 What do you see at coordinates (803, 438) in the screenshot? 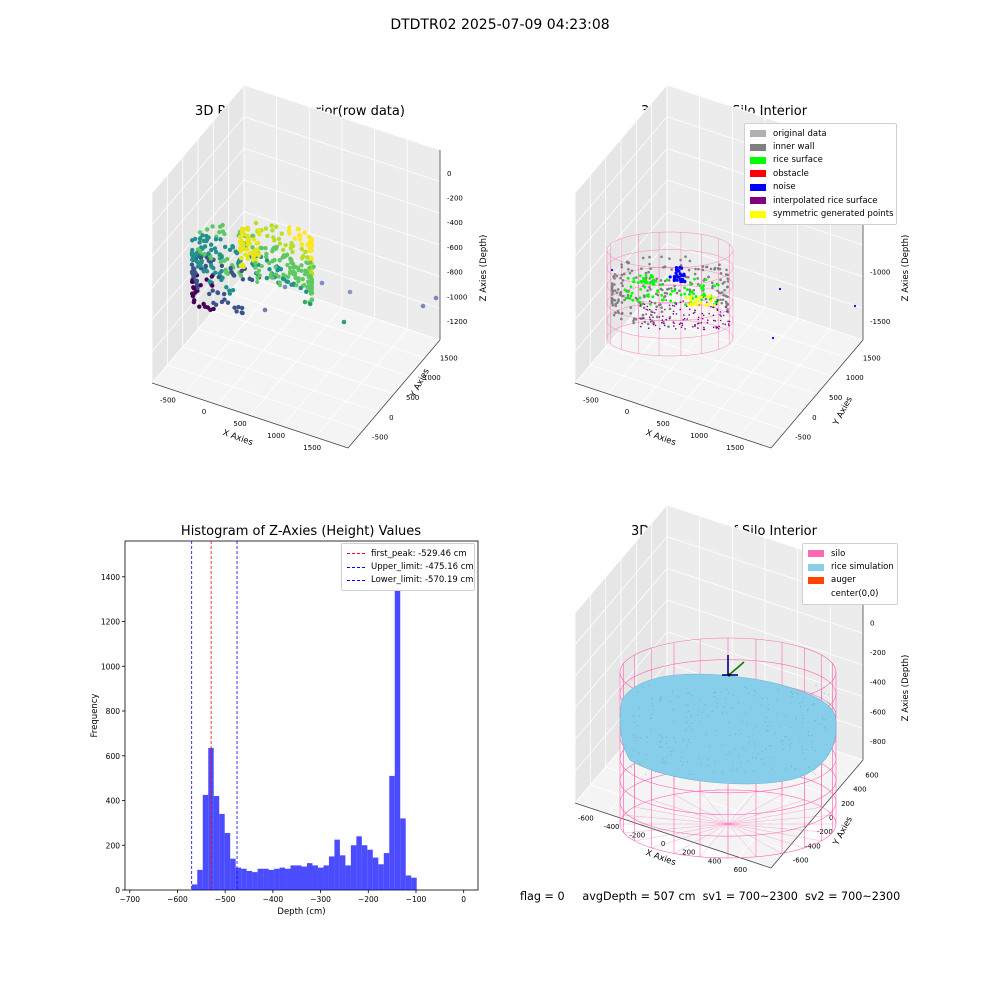
I see `plot2-y-tick: -500` at bounding box center [803, 438].